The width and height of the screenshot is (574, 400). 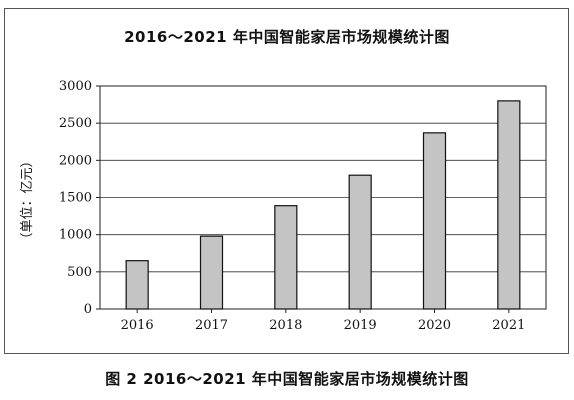 I want to click on chart-title: 2016～2021 年中国智能家居市场规模统计图, so click(x=287, y=37).